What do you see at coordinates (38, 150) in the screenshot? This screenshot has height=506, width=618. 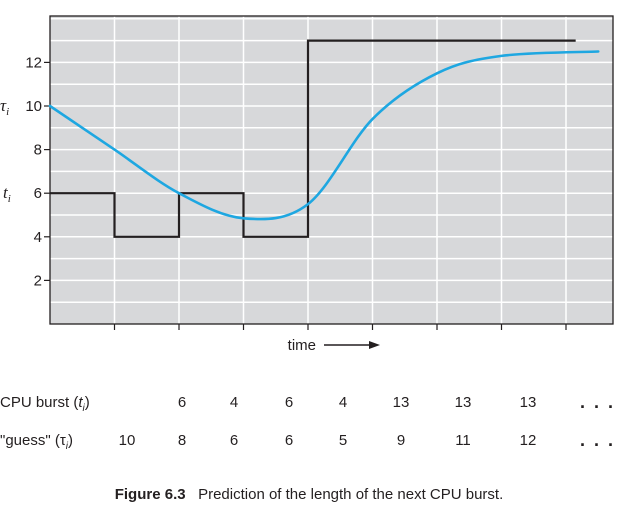 I see `y-tick-label: 8` at bounding box center [38, 150].